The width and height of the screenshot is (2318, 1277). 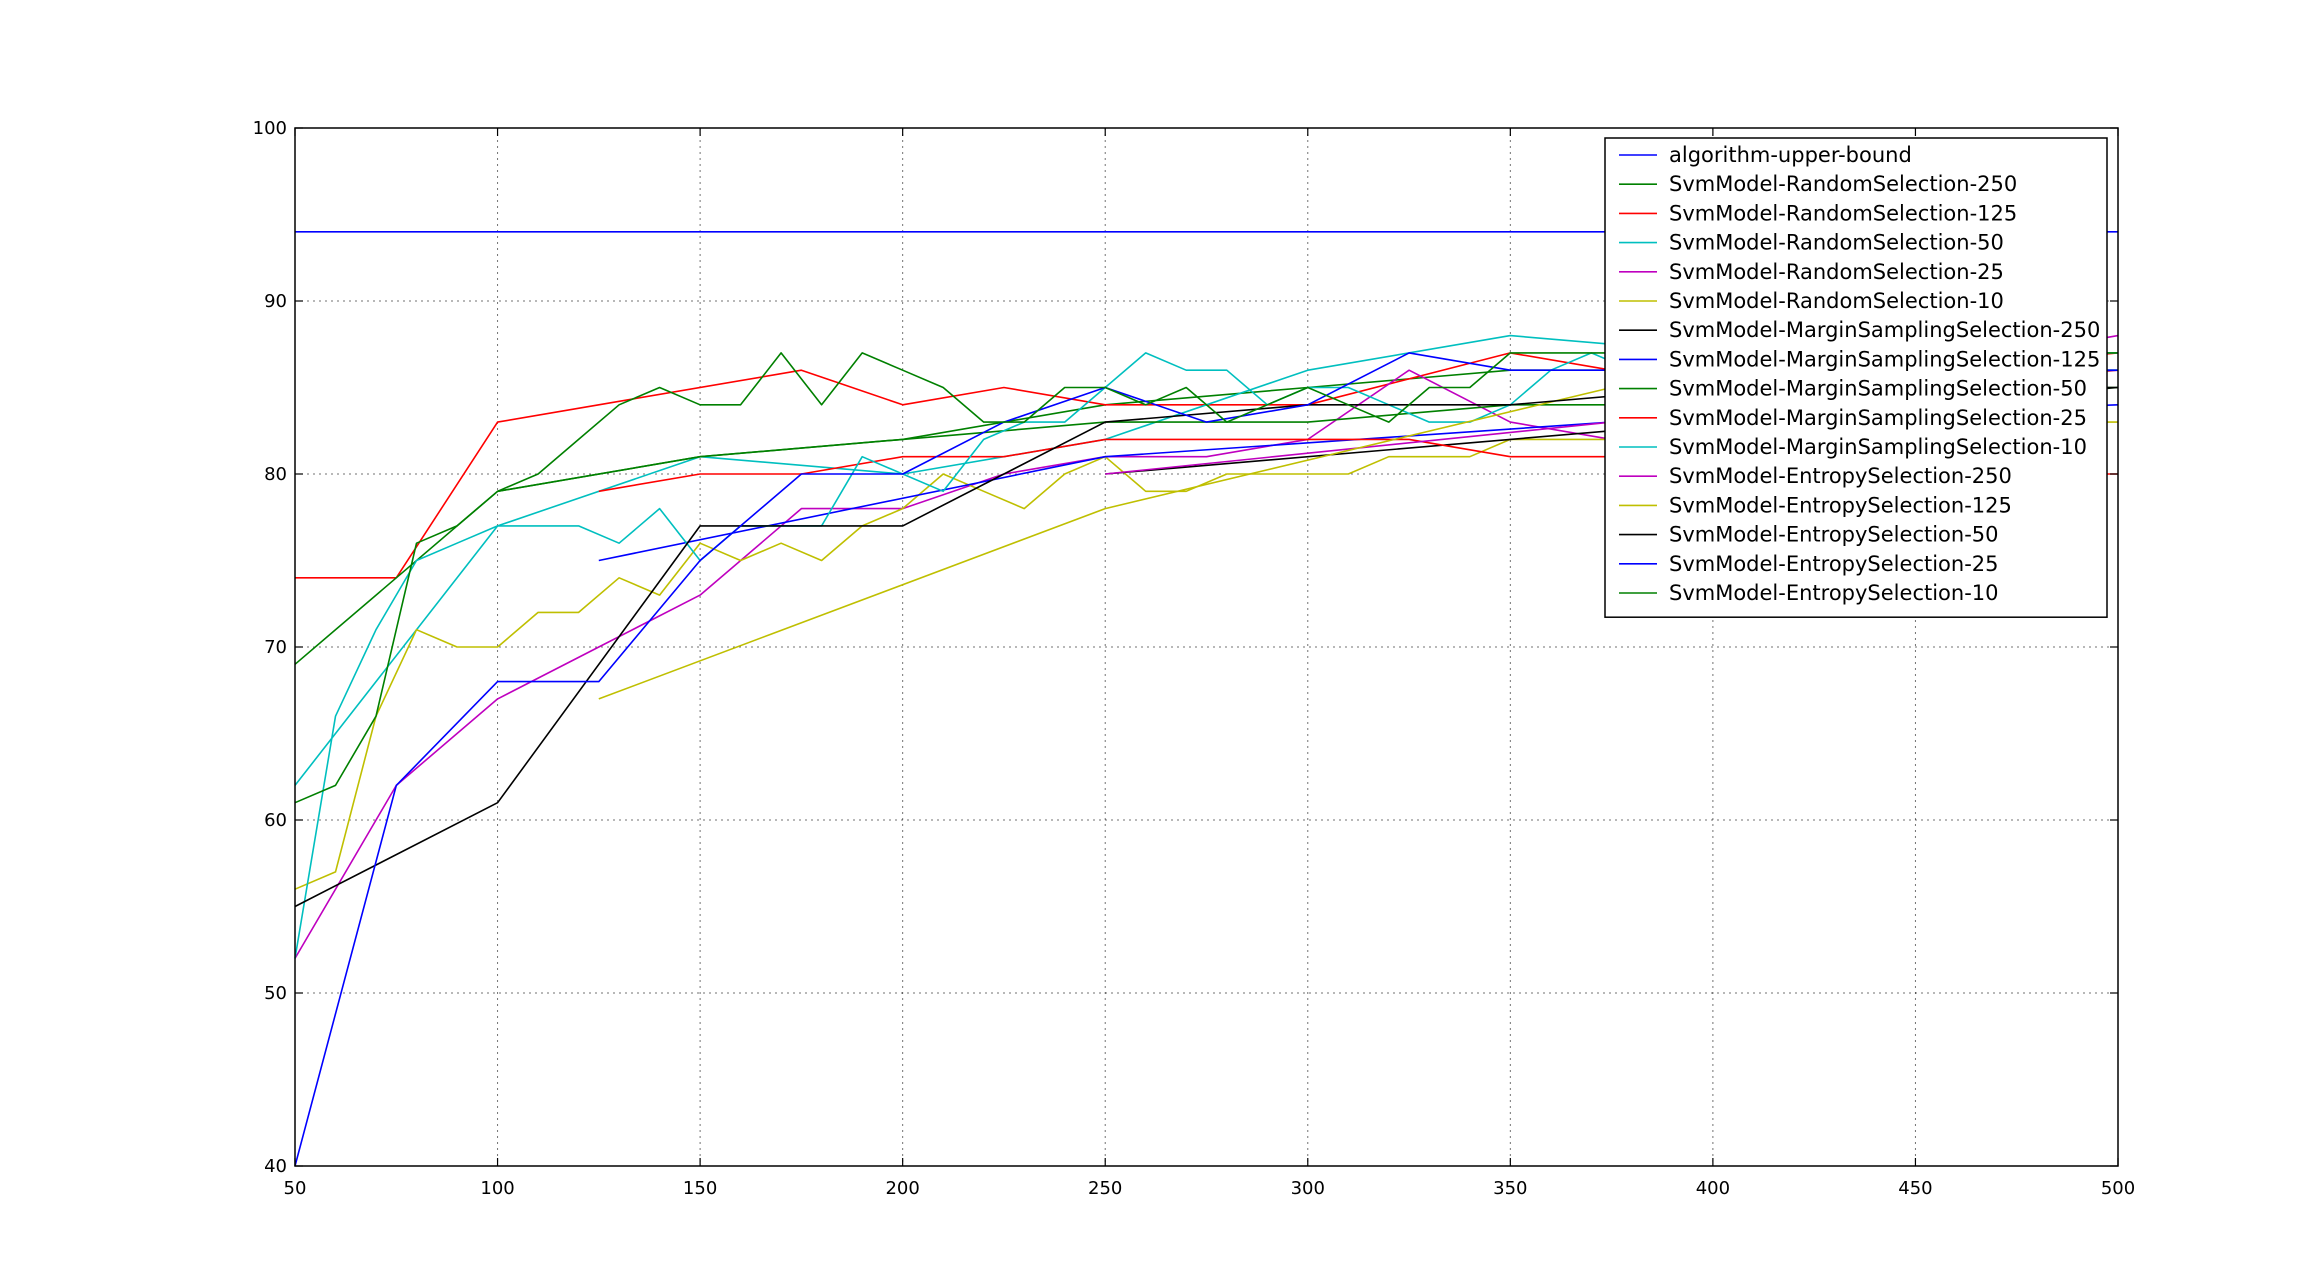 What do you see at coordinates (1840, 505) in the screenshot?
I see `legend-label-12: SvmModel-EntropySelection-125` at bounding box center [1840, 505].